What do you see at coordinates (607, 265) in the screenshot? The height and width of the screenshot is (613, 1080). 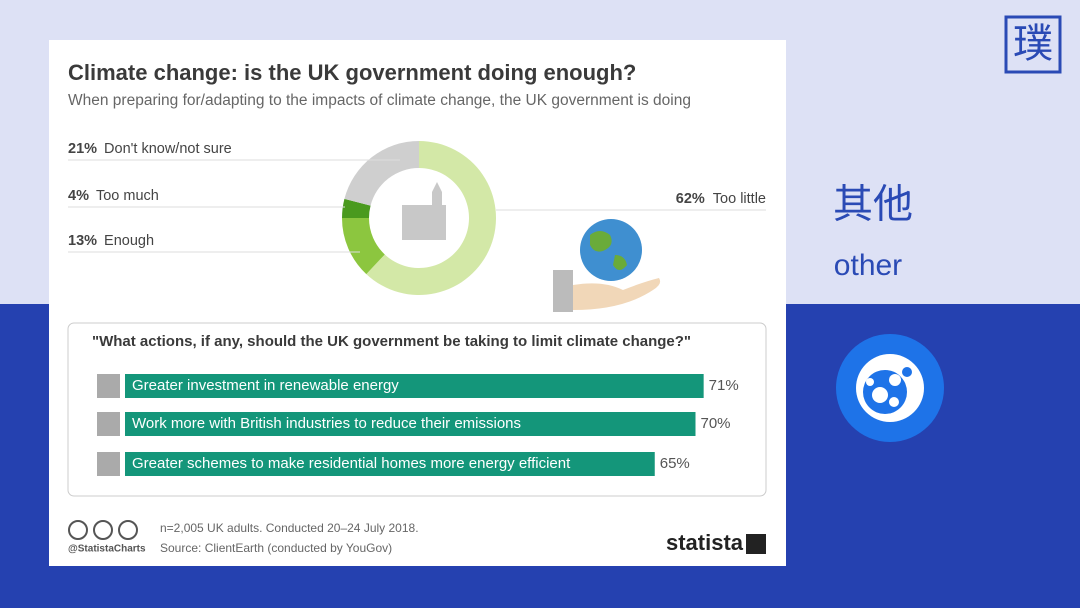 I see `globe-hand` at bounding box center [607, 265].